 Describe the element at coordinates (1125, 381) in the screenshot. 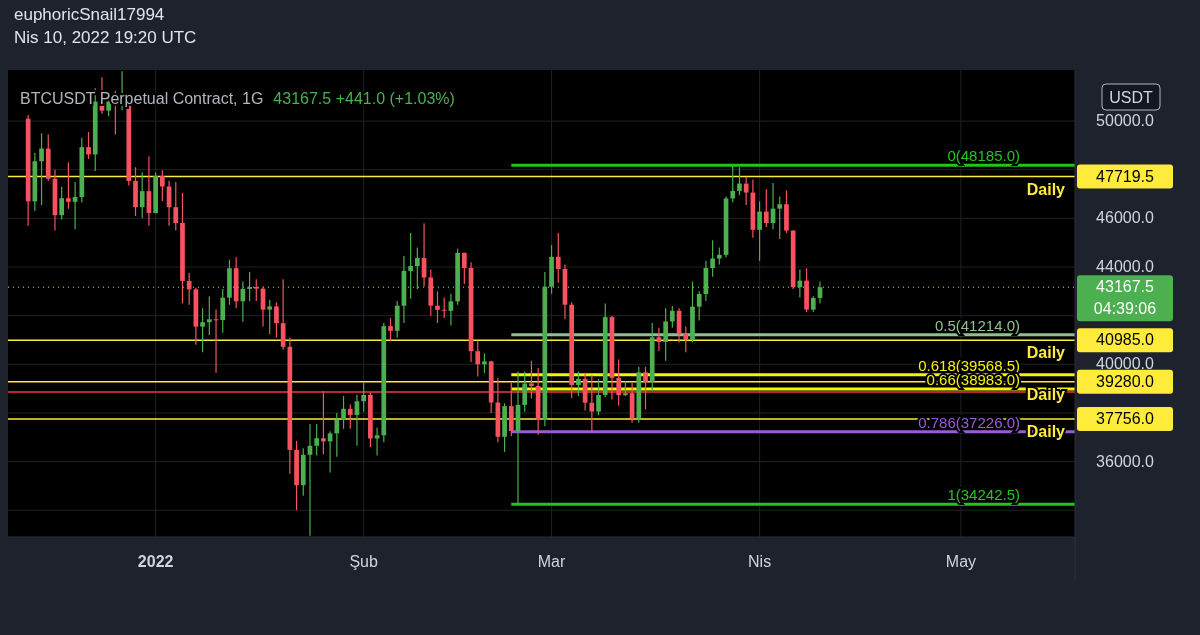

I see `ref-line-label: 39280.0` at that location.